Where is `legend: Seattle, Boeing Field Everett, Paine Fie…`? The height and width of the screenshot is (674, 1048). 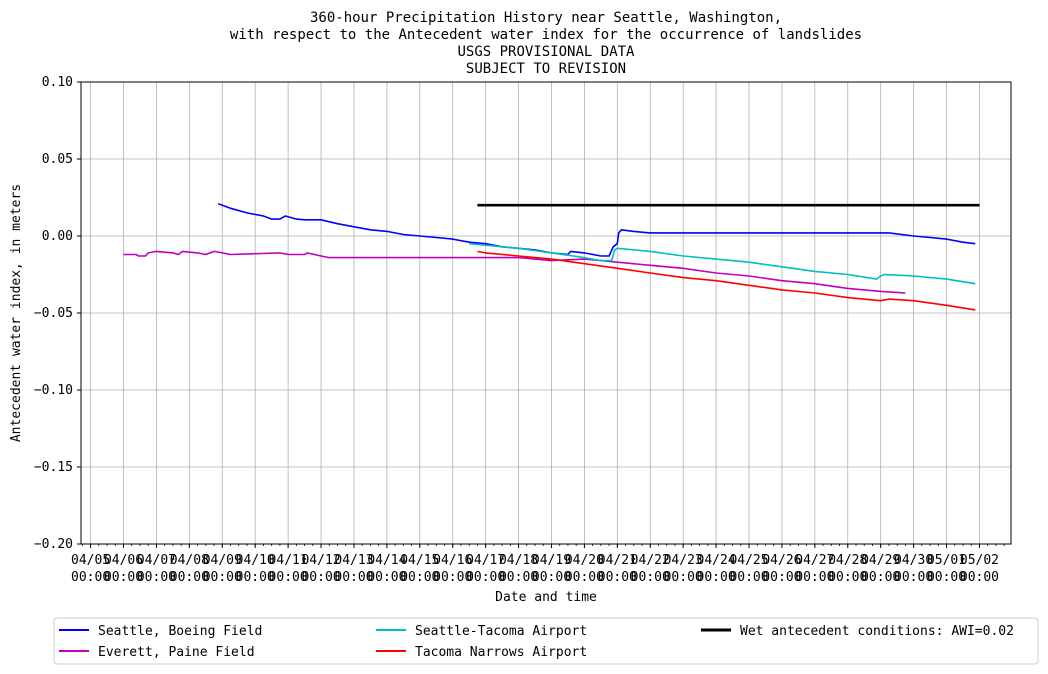 legend: Seattle, Boeing Field Everett, Paine Fie… is located at coordinates (546, 641).